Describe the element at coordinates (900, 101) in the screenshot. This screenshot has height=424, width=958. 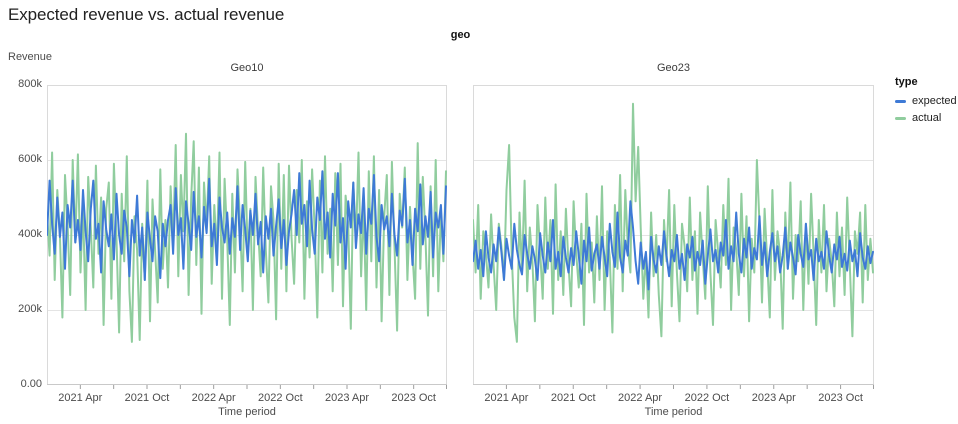
I see `legend-swatch-expected` at that location.